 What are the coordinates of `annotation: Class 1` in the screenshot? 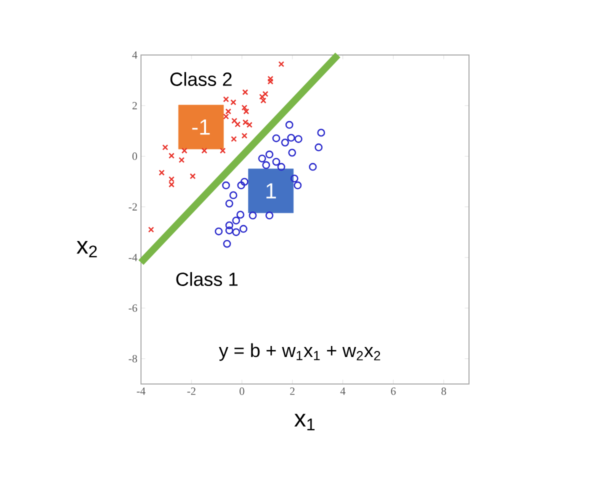 It's located at (207, 279).